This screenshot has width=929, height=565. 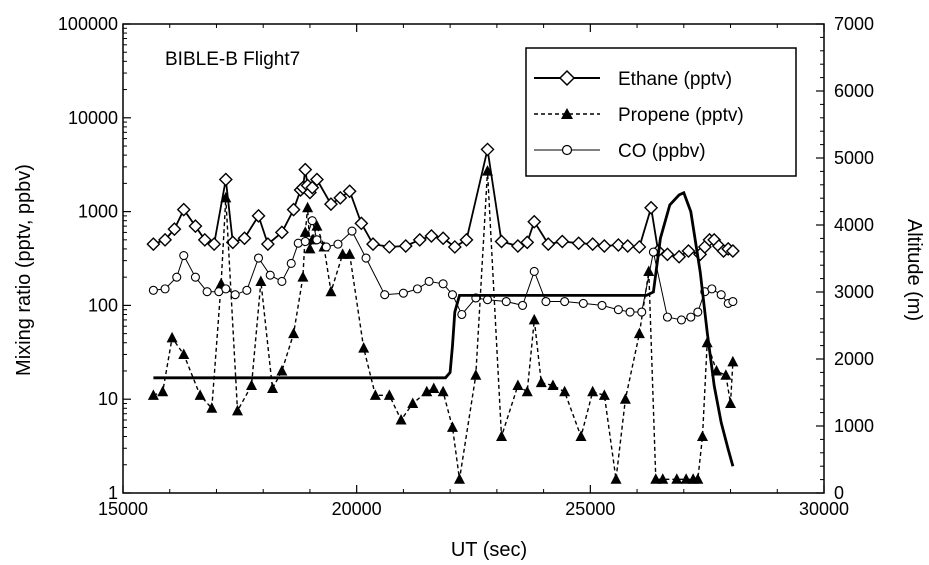 I want to click on y-right-tick-label: 0, so click(x=839, y=493).